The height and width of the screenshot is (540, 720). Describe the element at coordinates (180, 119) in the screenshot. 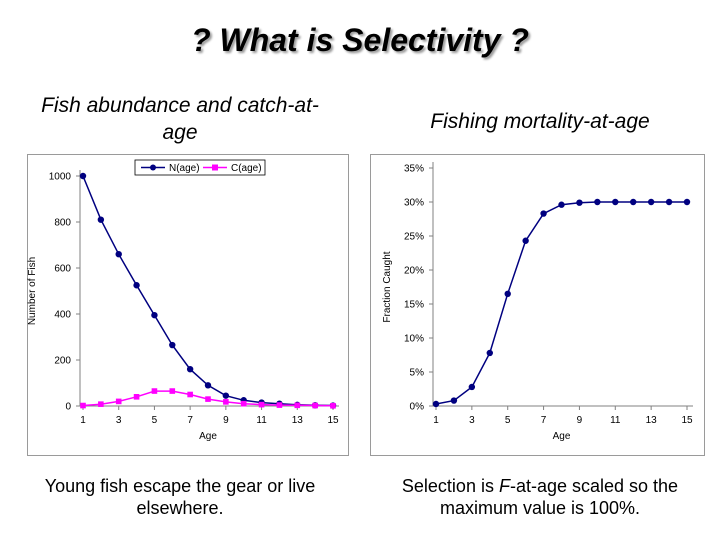

I see `left-heading: Fish abundance and catch-at-age` at that location.